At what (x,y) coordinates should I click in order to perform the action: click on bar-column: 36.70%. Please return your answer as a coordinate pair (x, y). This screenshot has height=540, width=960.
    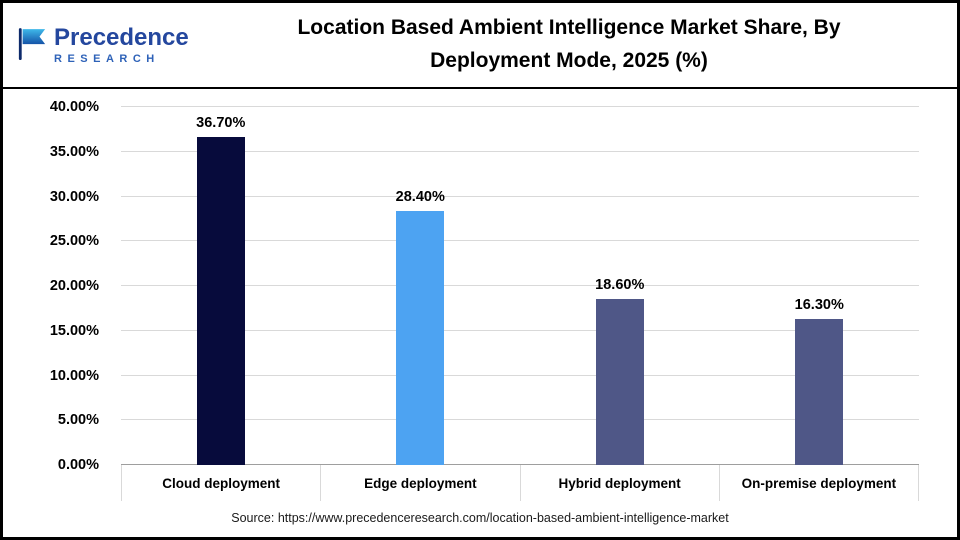
    Looking at the image, I should click on (221, 286).